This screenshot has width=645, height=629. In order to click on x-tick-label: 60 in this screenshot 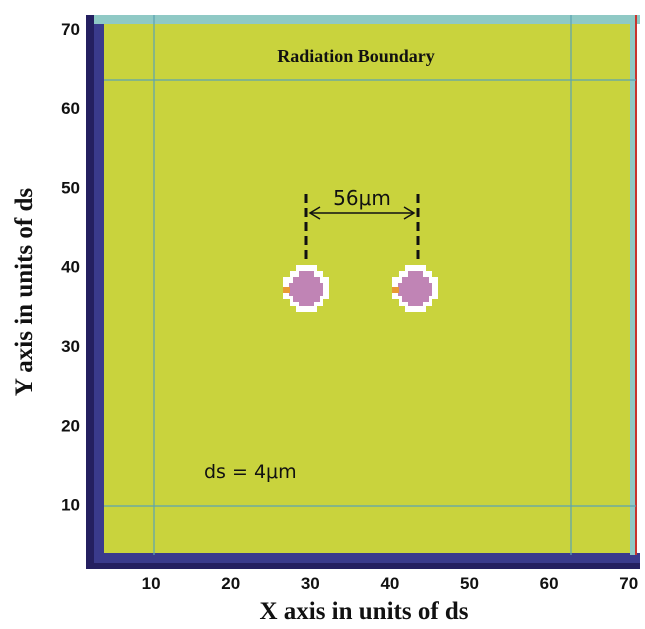, I will do `click(549, 583)`.